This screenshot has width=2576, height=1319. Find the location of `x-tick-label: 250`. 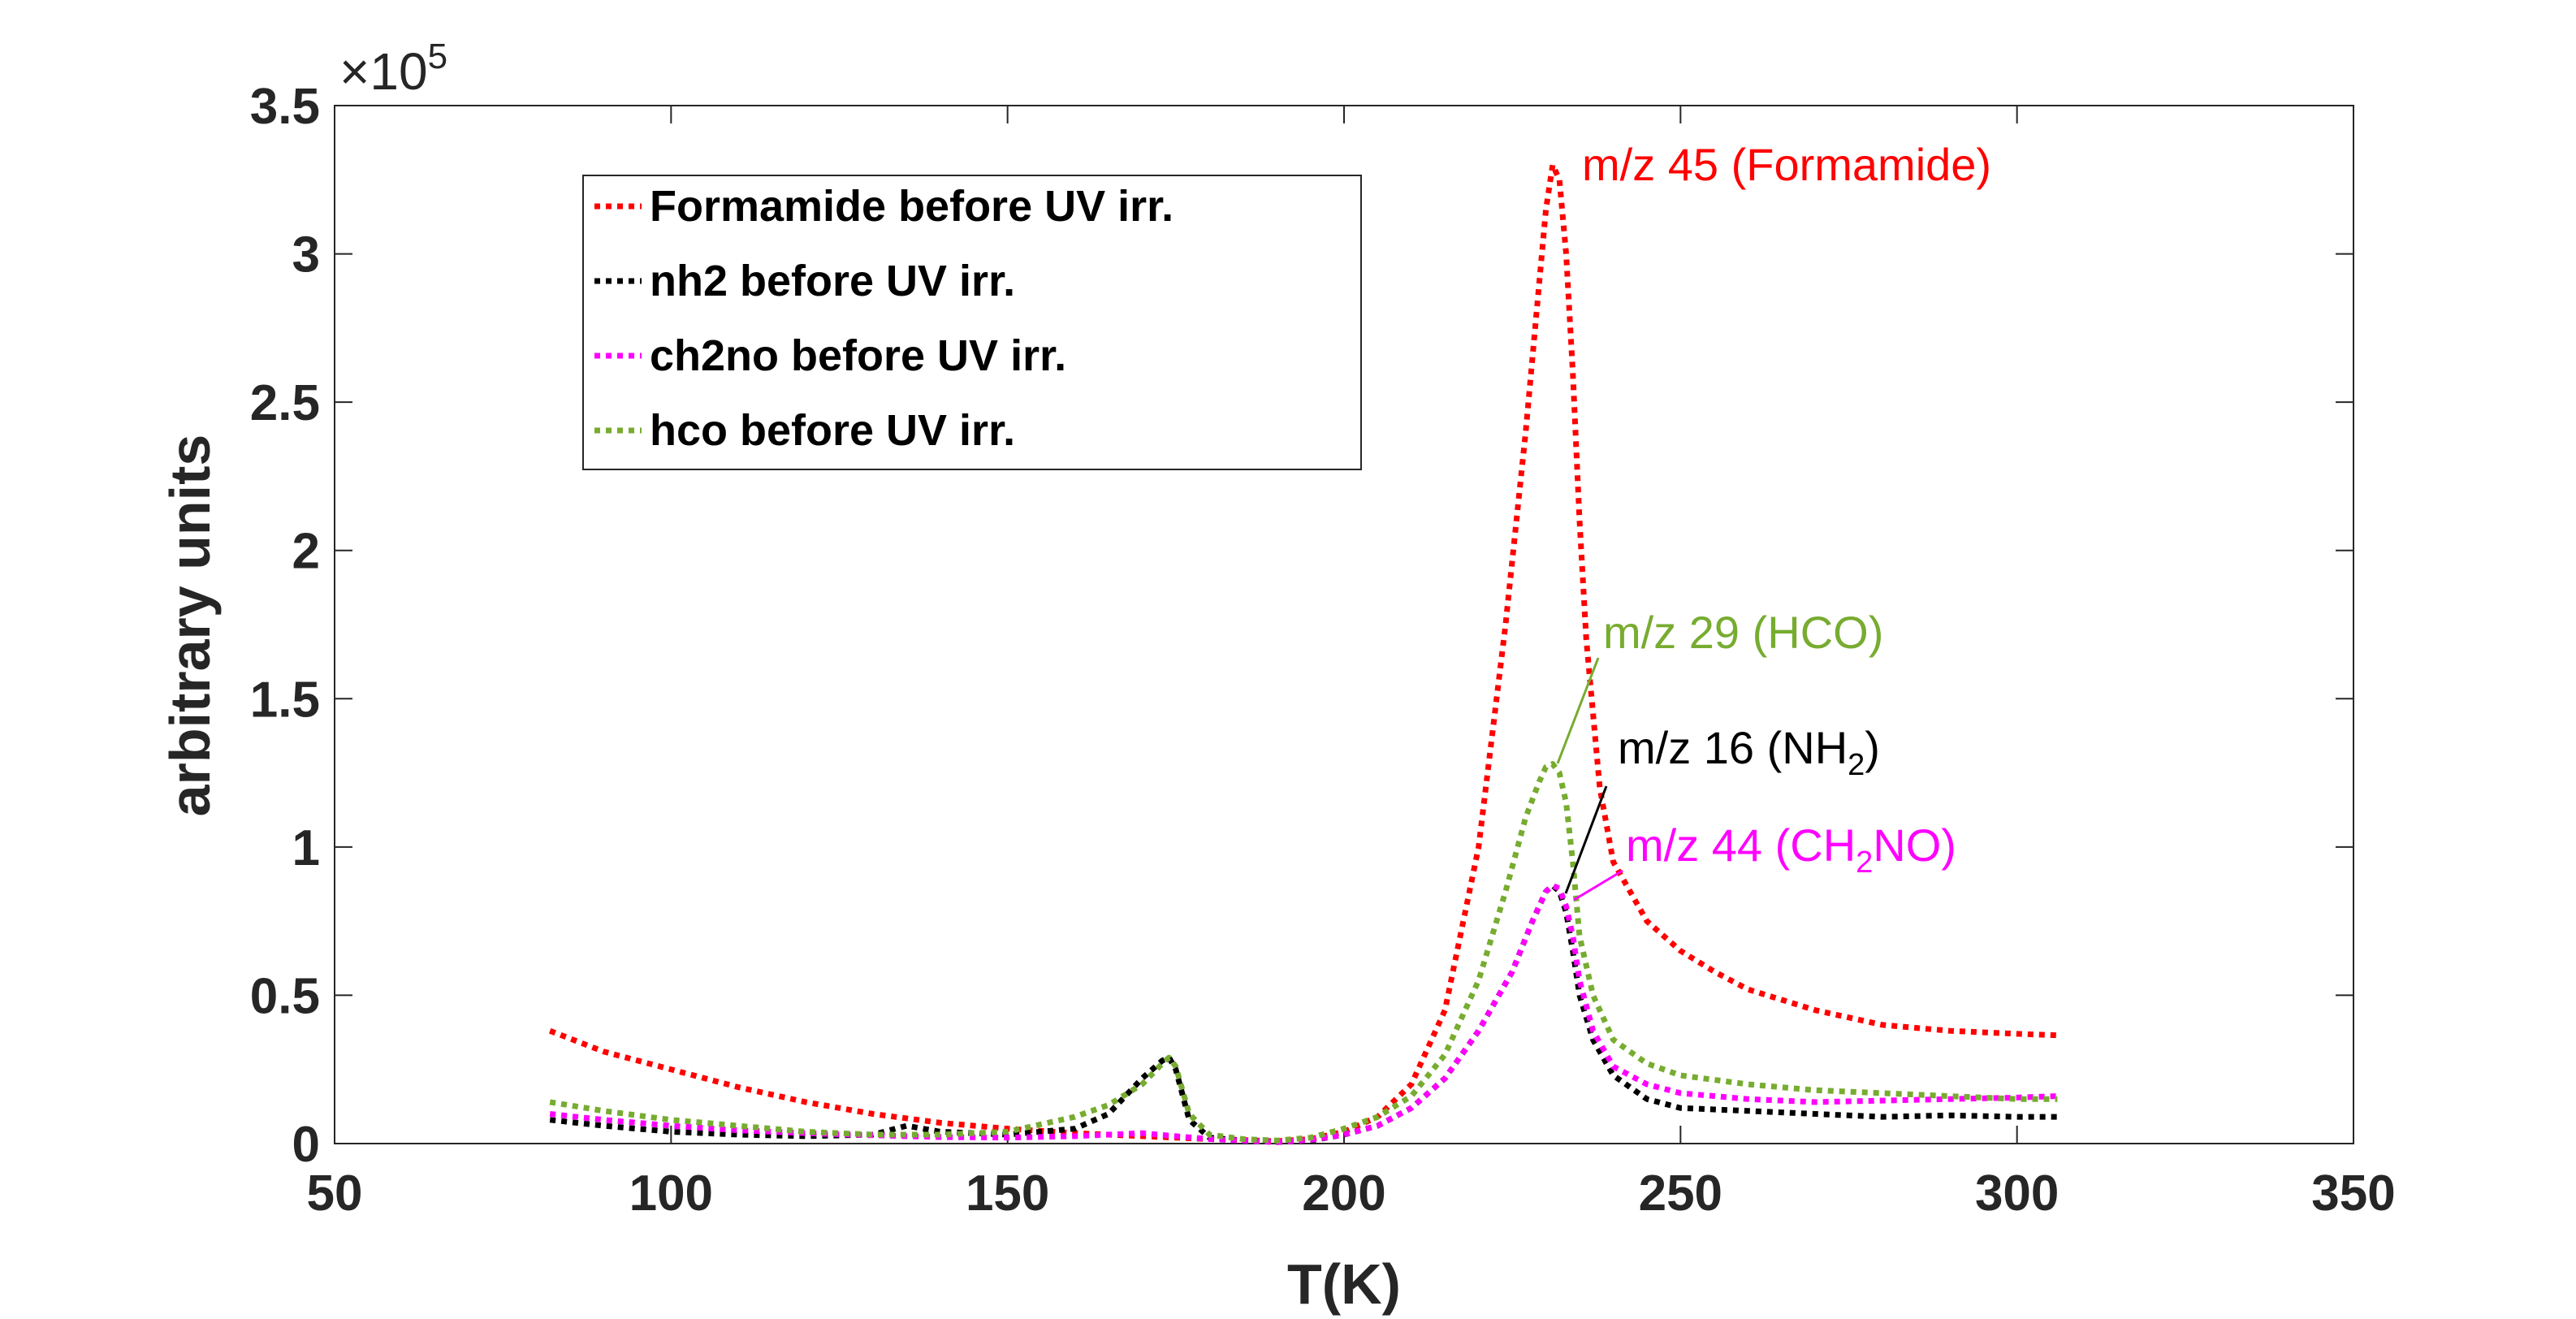

x-tick-label: 250 is located at coordinates (1681, 1193).